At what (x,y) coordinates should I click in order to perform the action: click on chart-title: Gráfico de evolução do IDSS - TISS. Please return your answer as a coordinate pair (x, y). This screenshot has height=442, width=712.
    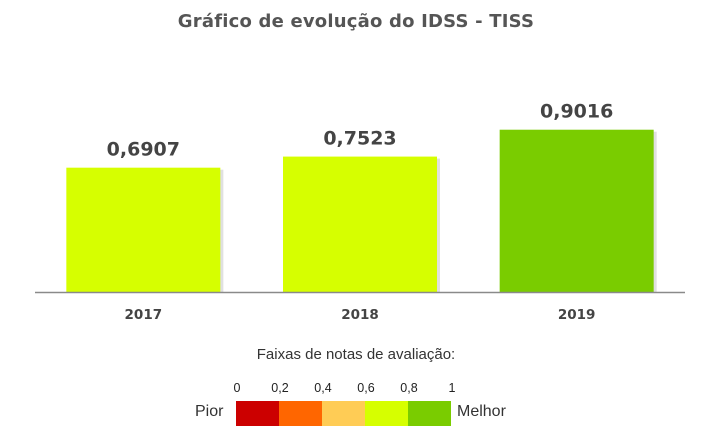
    Looking at the image, I should click on (356, 21).